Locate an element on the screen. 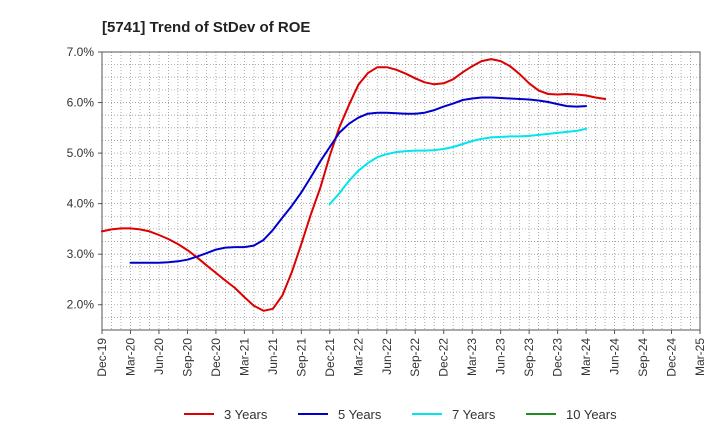  y-tick-label: 4.0% is located at coordinates (81, 204).